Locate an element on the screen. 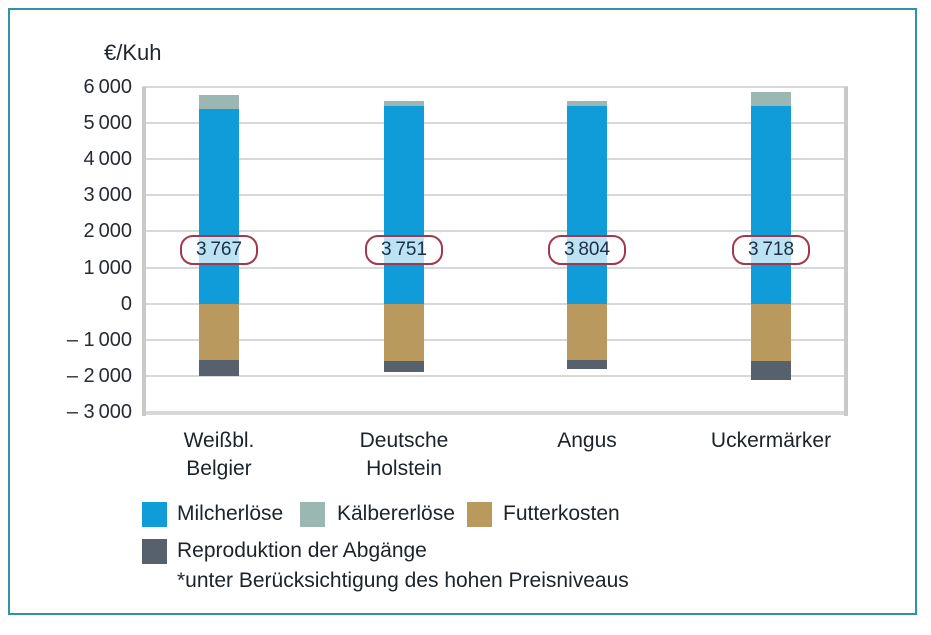  legend-label-milcherloese: Milcherlöse is located at coordinates (230, 513).